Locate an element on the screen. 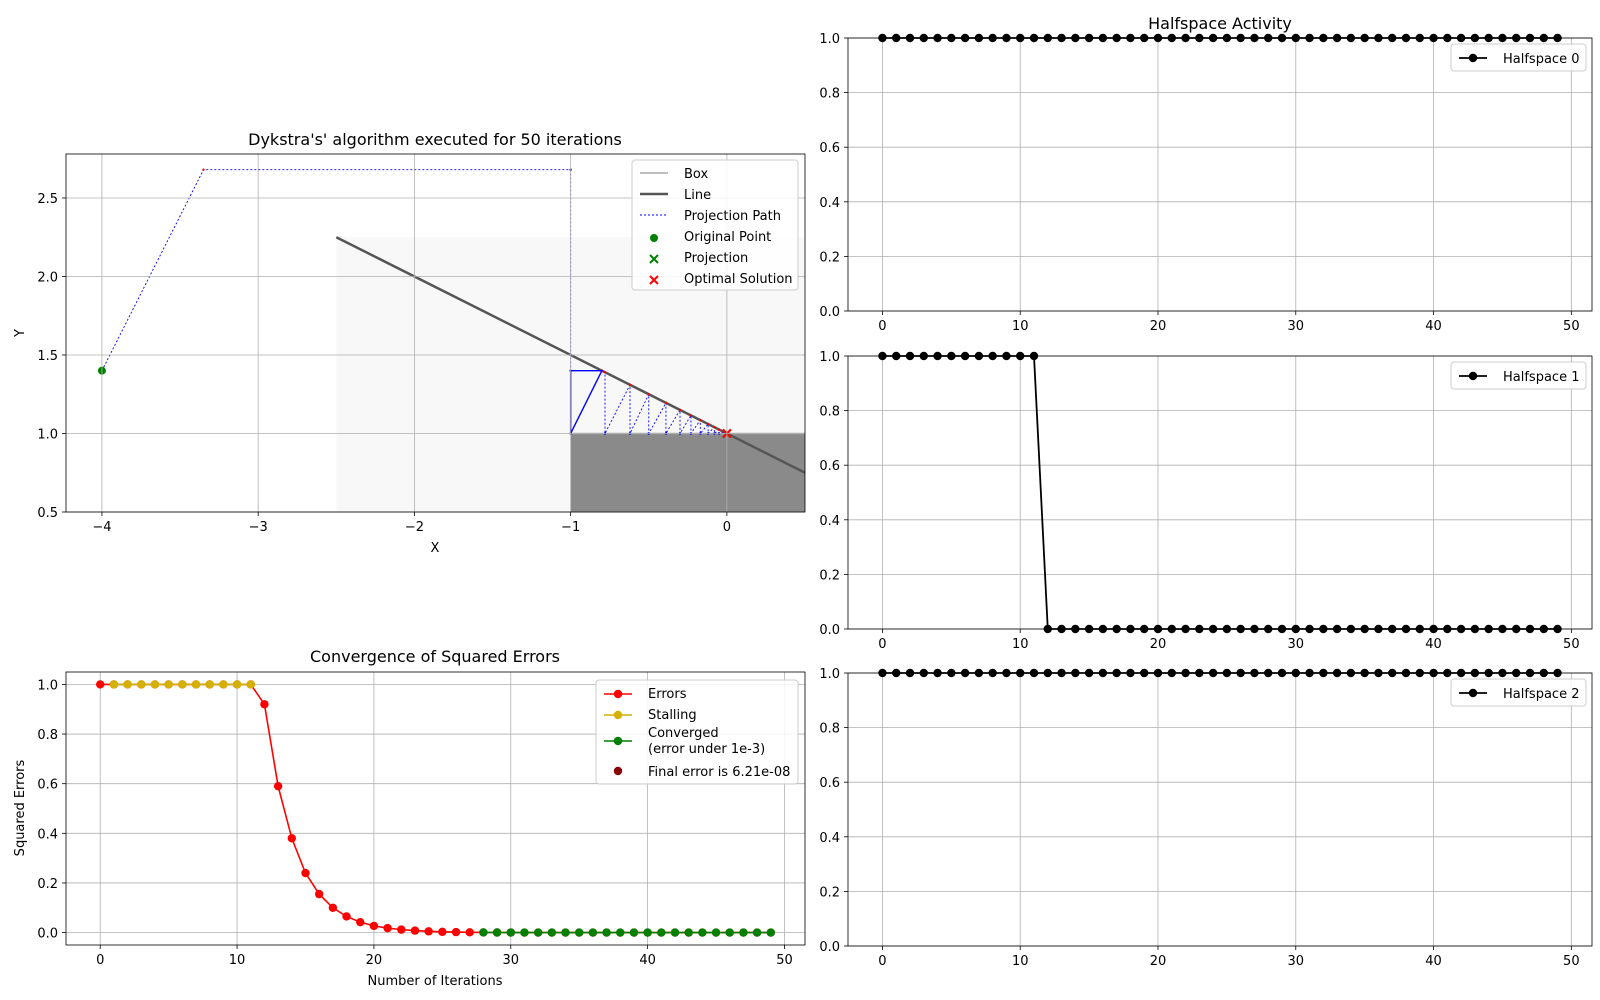  halfspace-1-x-tick-label: 10 is located at coordinates (1020, 644).